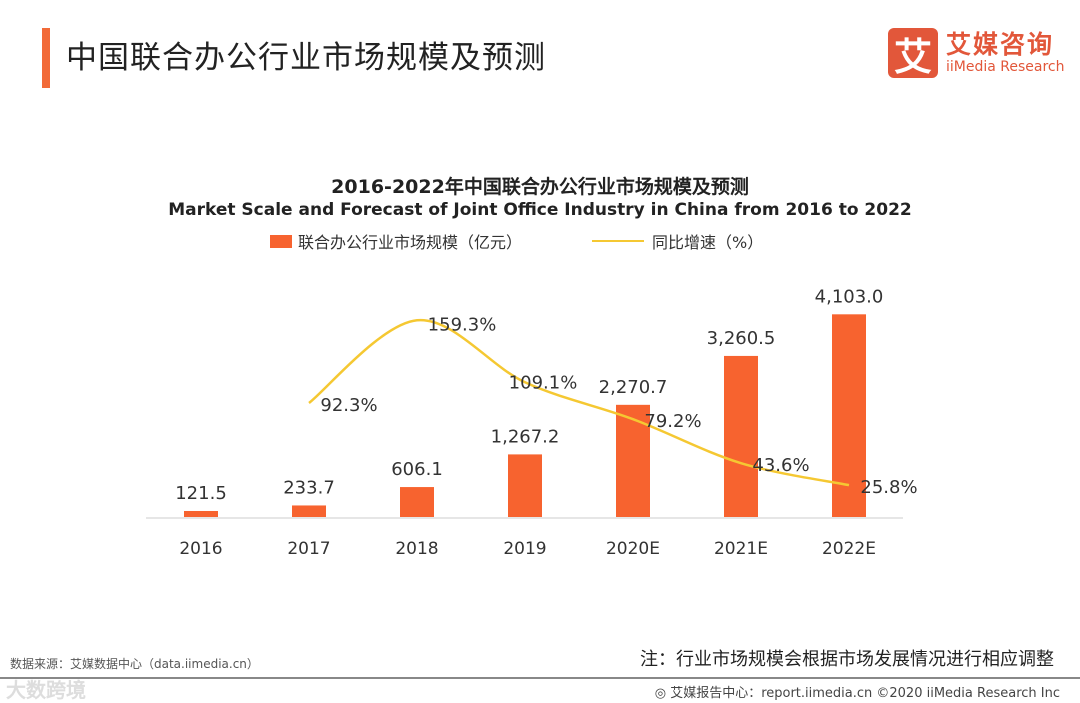 This screenshot has width=1080, height=703. I want to click on chart-title: 2016-2022年中国联合办公行业市场规模及预测, so click(540, 187).